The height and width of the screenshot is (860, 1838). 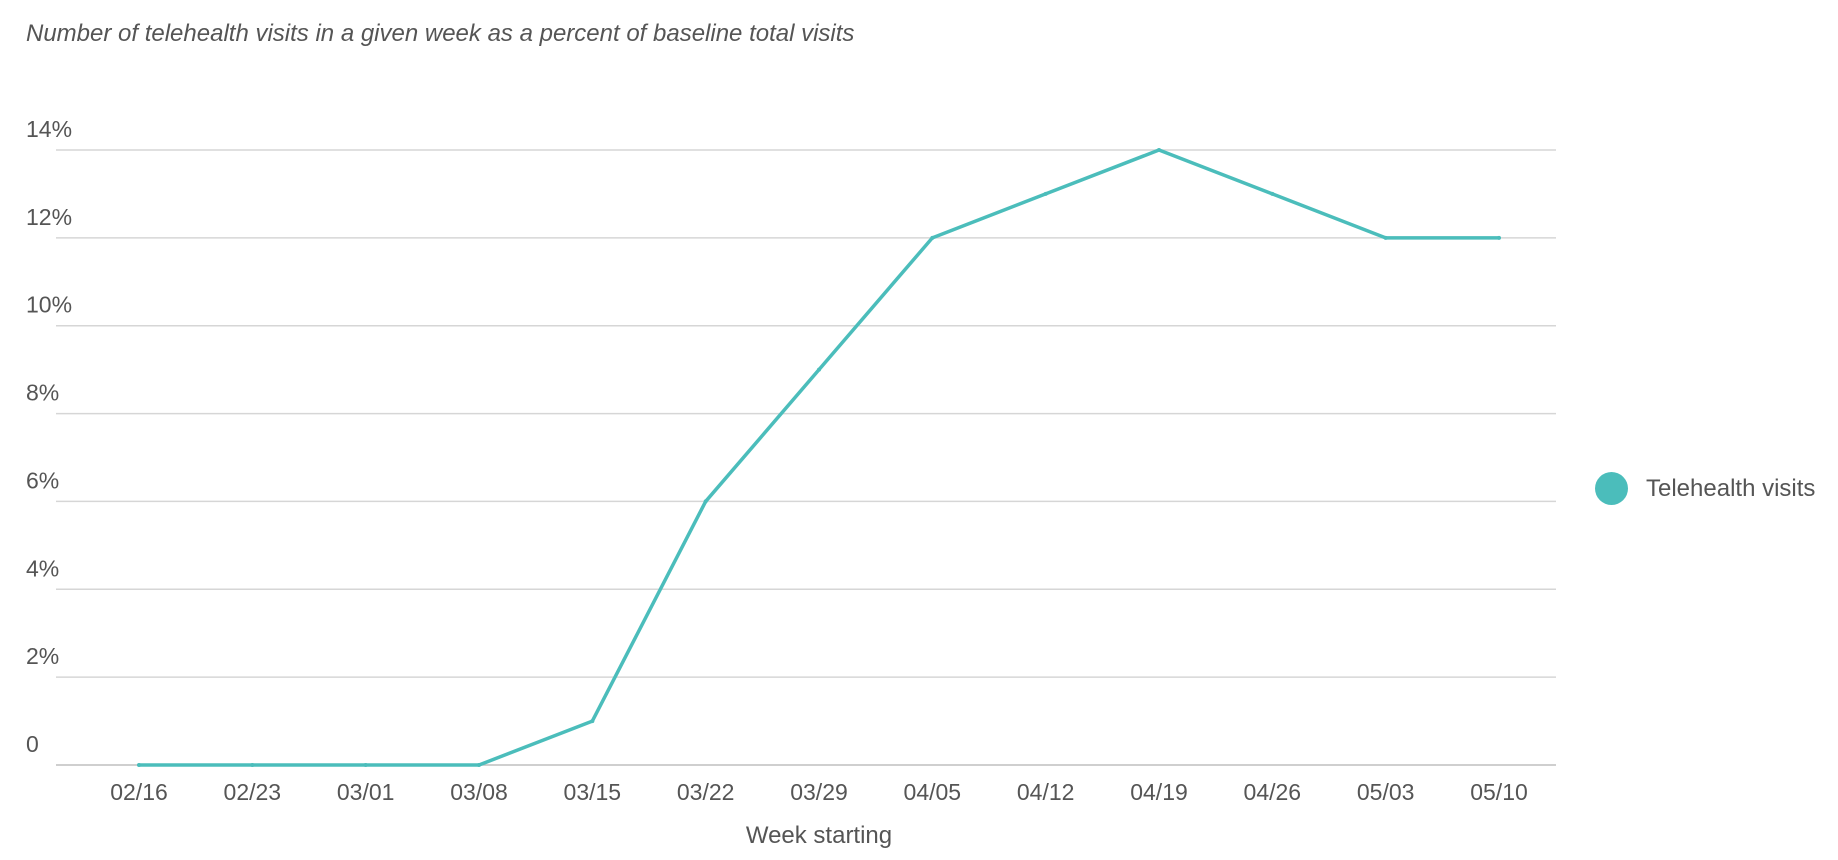 What do you see at coordinates (42, 393) in the screenshot?
I see `y-tick-label: 8%` at bounding box center [42, 393].